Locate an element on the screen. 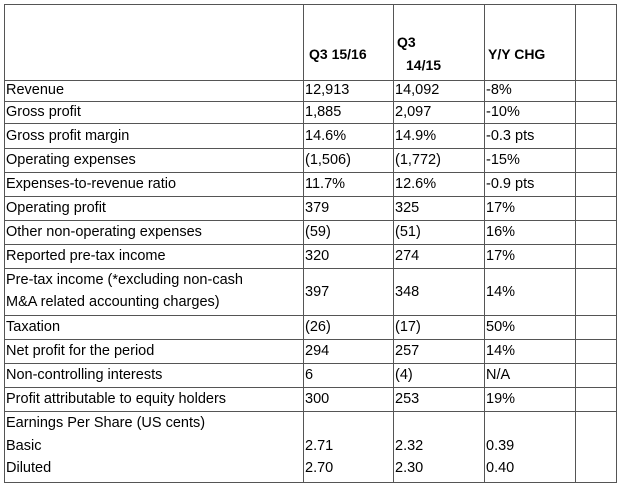 This screenshot has width=621, height=486. row-prior: (51) is located at coordinates (408, 232).